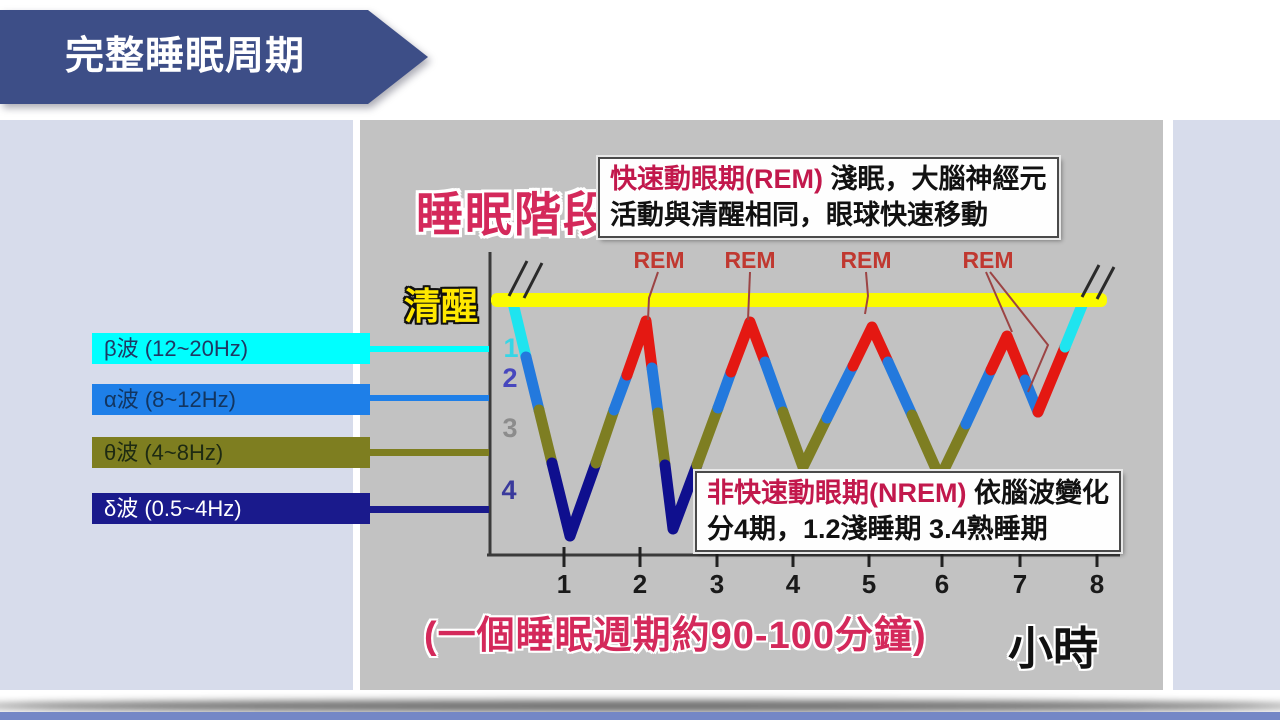 This screenshot has height=720, width=1280. What do you see at coordinates (231, 399) in the screenshot?
I see `legend-alpha-wave: α波 (8~12Hz)` at bounding box center [231, 399].